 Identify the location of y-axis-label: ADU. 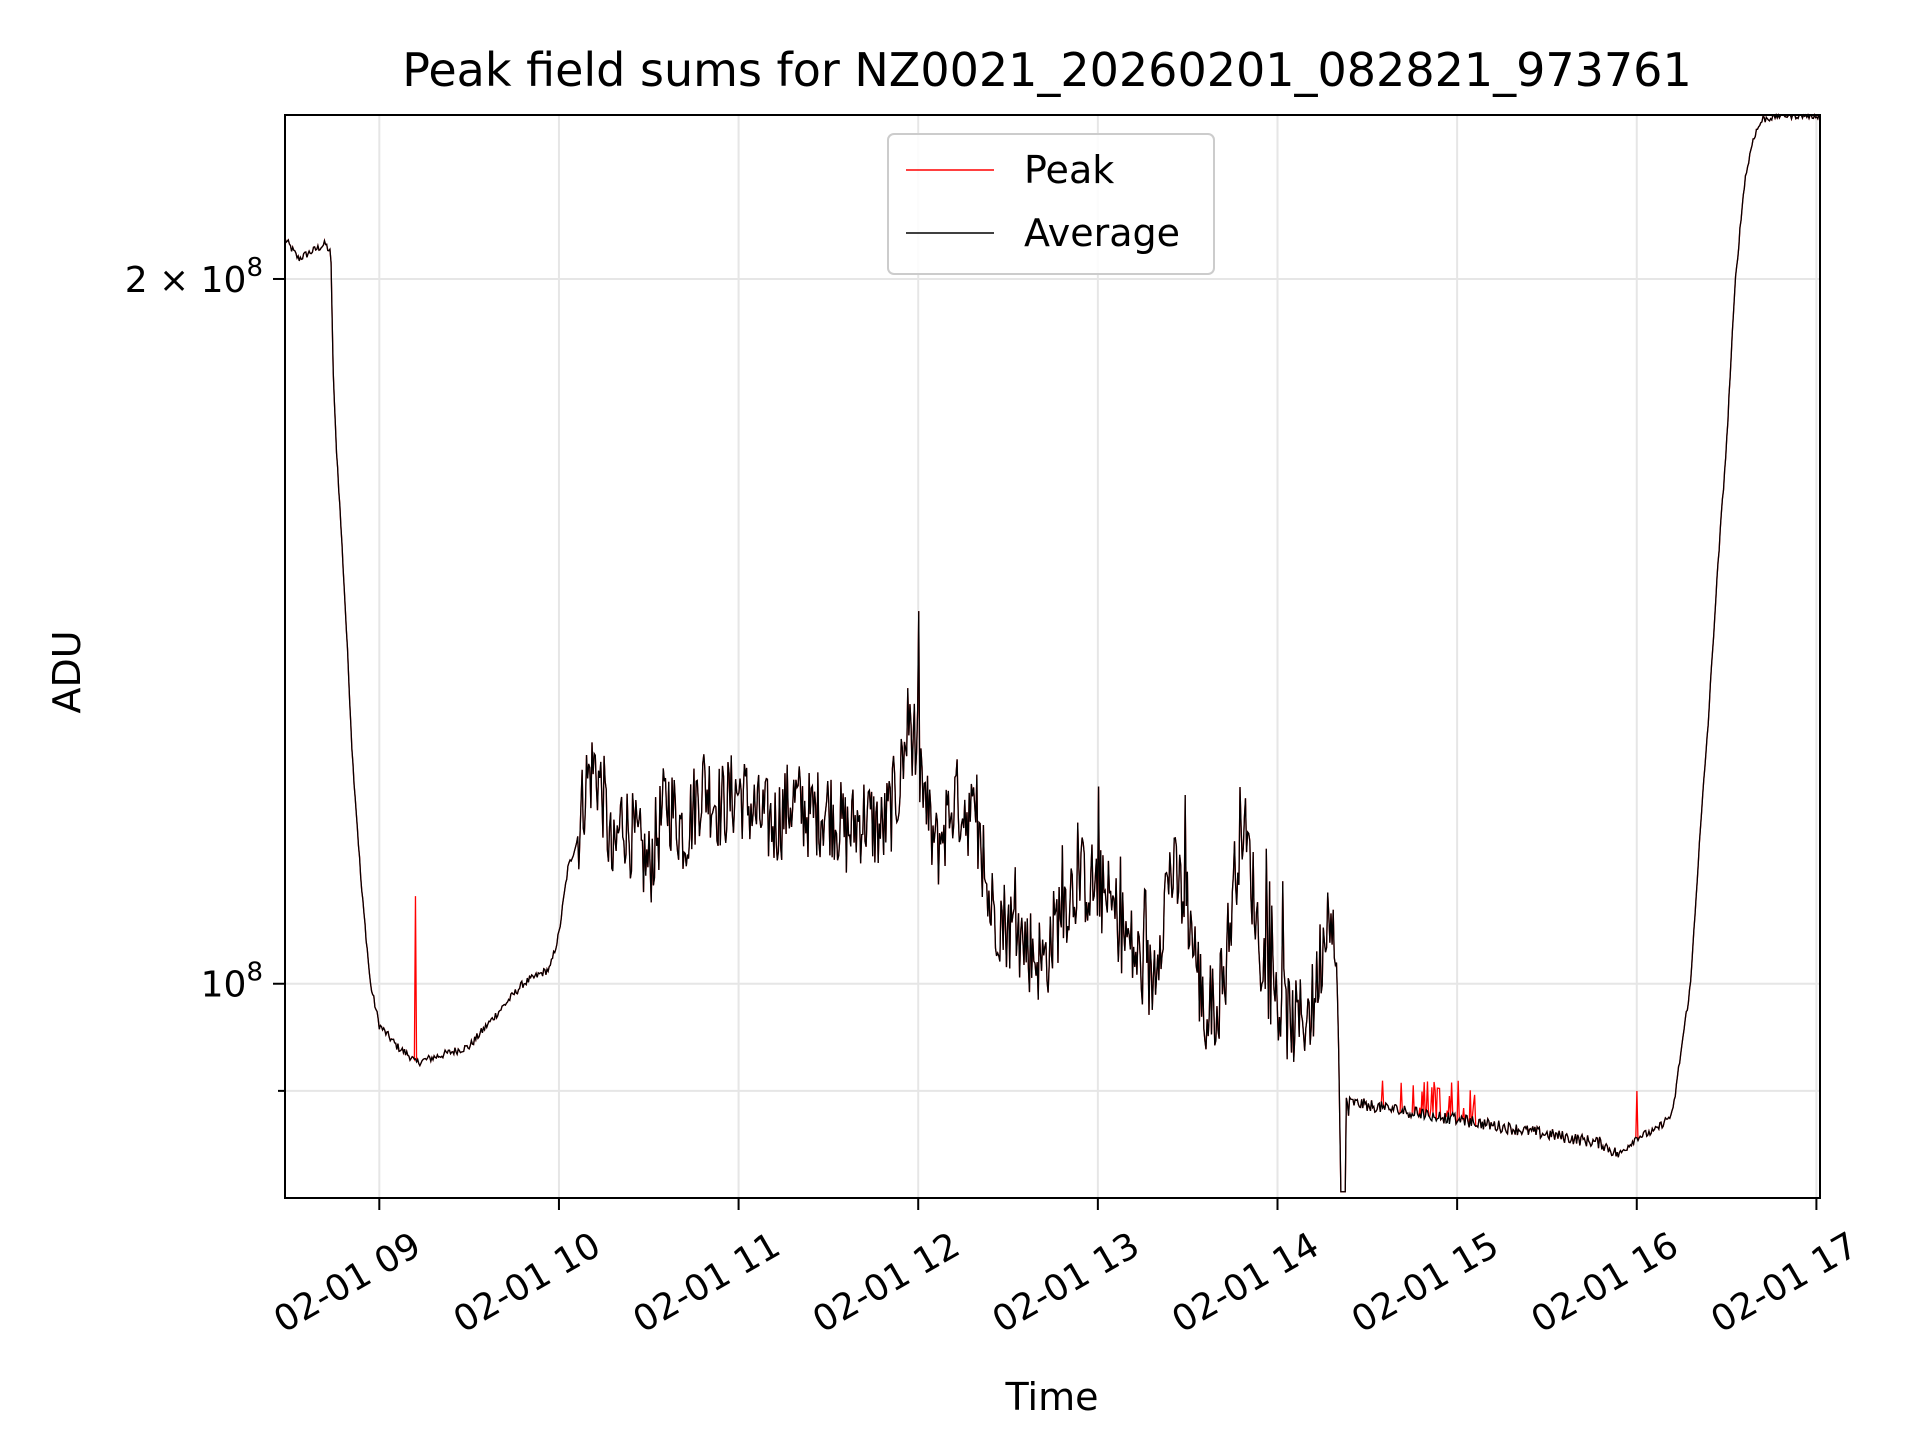
(67, 671).